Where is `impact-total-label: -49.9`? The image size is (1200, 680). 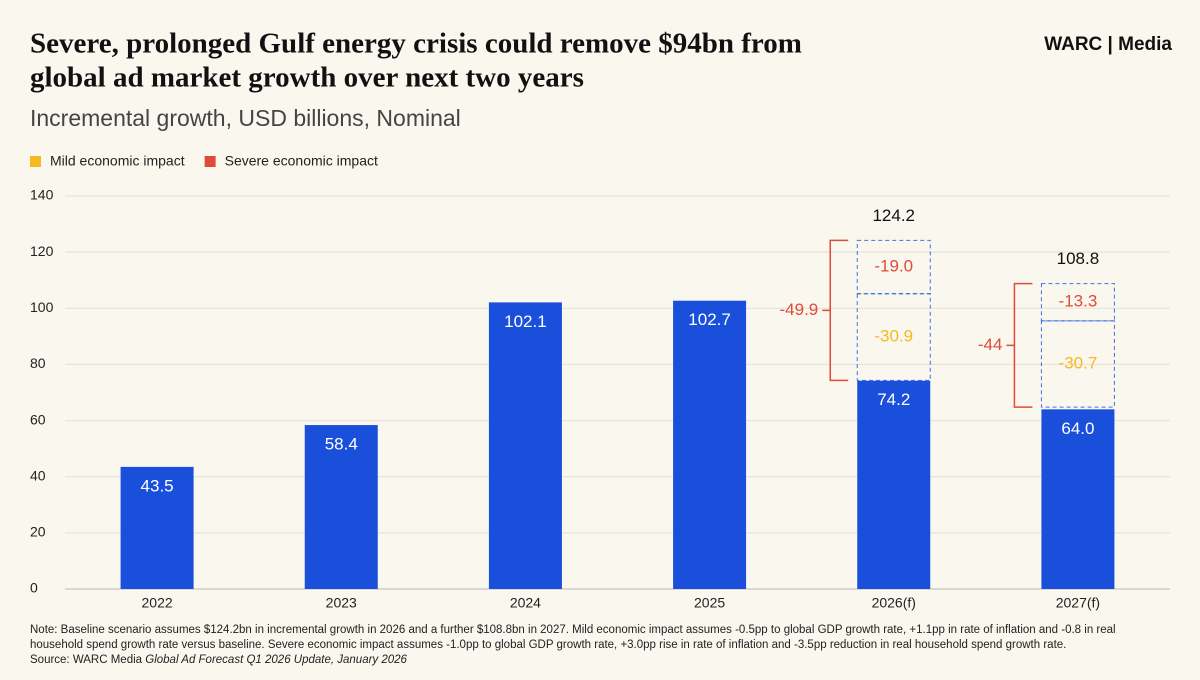 impact-total-label: -49.9 is located at coordinates (799, 309).